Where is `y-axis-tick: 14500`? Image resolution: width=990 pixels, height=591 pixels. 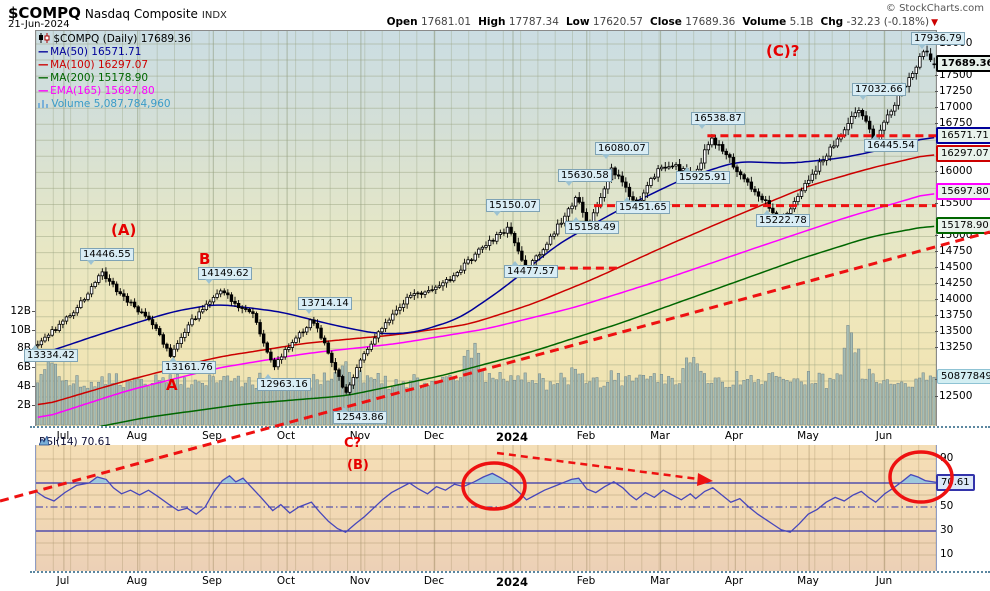
y-axis-tick: 14500 is located at coordinates (953, 267).